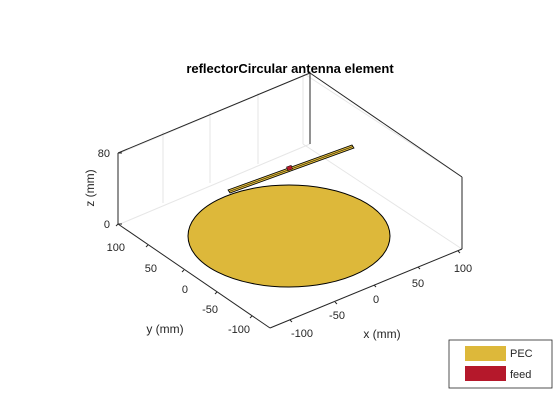 The width and height of the screenshot is (560, 420). What do you see at coordinates (239, 330) in the screenshot?
I see `y-tick-label: -100` at bounding box center [239, 330].